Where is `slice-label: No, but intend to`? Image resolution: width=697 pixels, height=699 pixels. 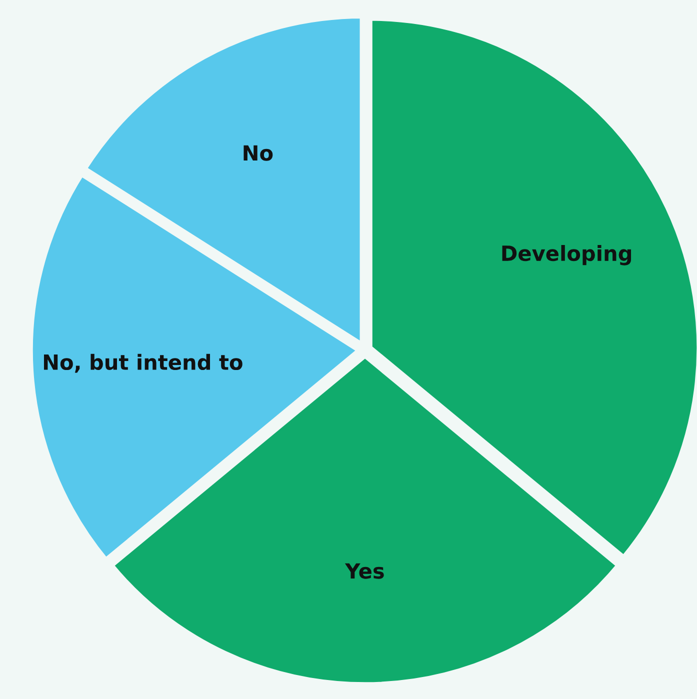
slice-label: No, but intend to is located at coordinates (143, 363).